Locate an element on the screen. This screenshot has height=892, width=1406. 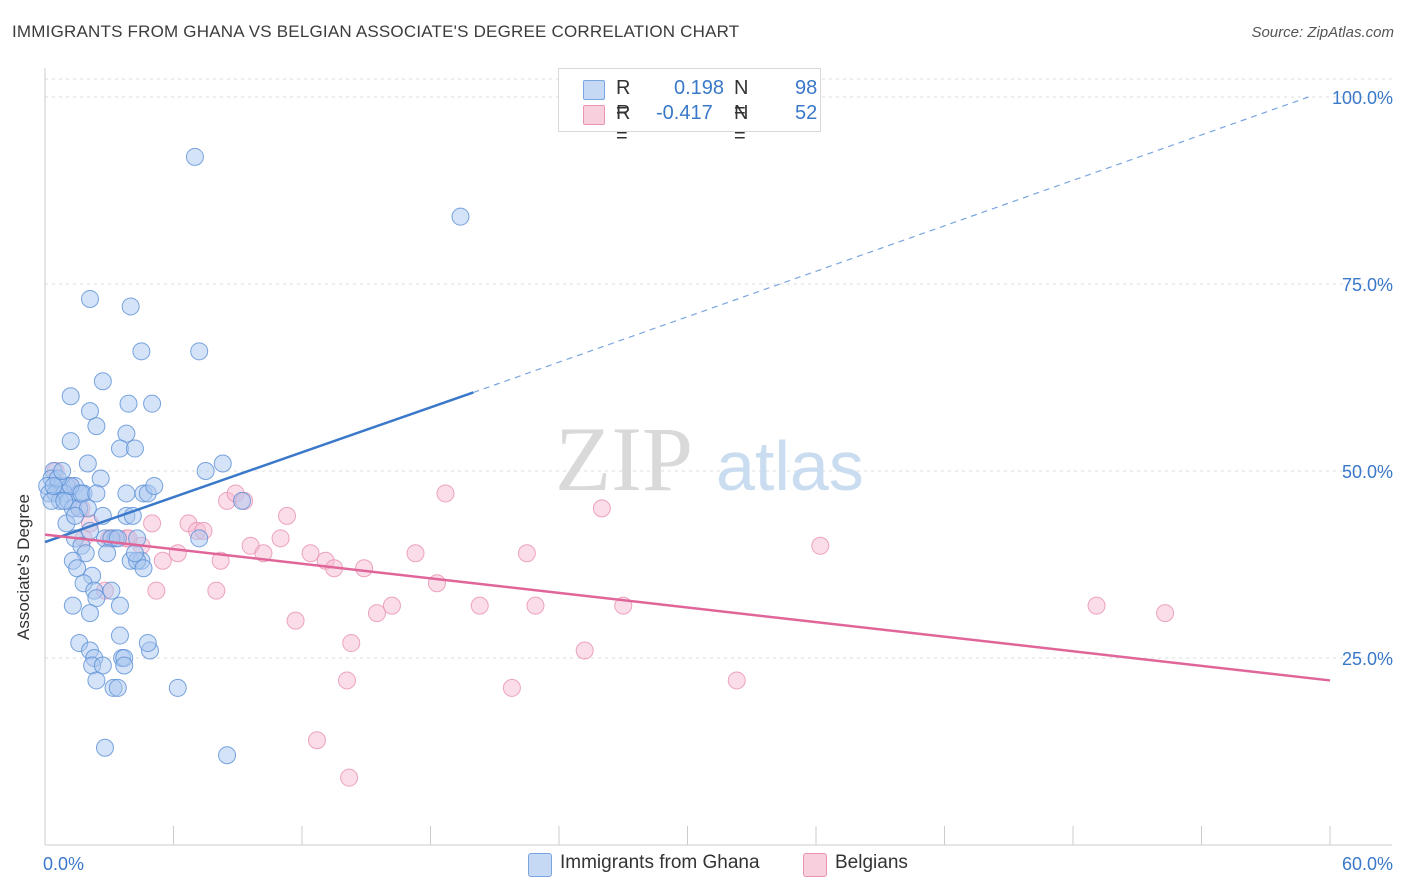
watermark-zip: ZIP is located at coordinates (624, 459).